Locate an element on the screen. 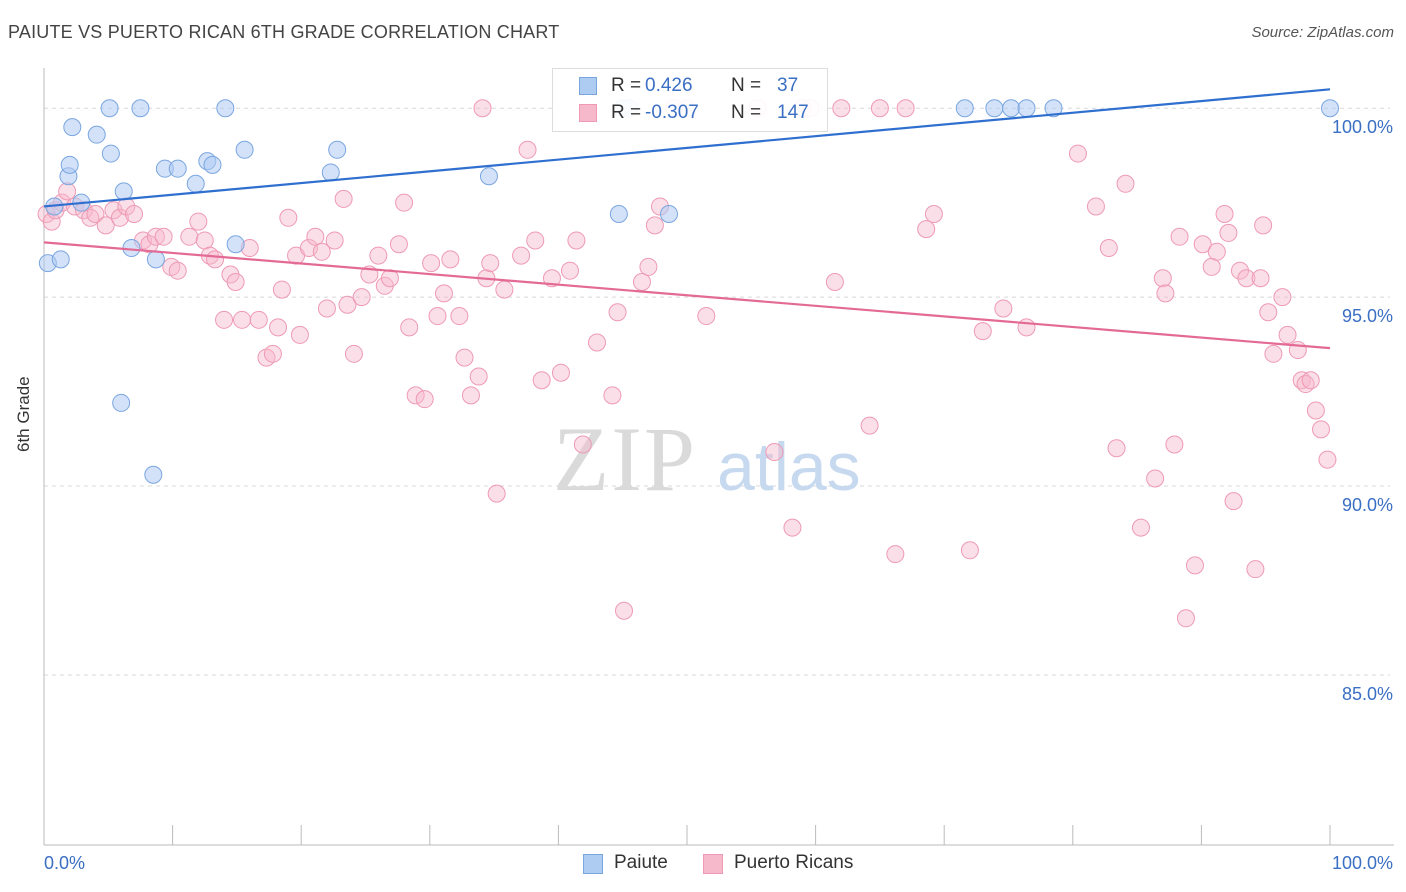  pr-swatch is located at coordinates (588, 113).